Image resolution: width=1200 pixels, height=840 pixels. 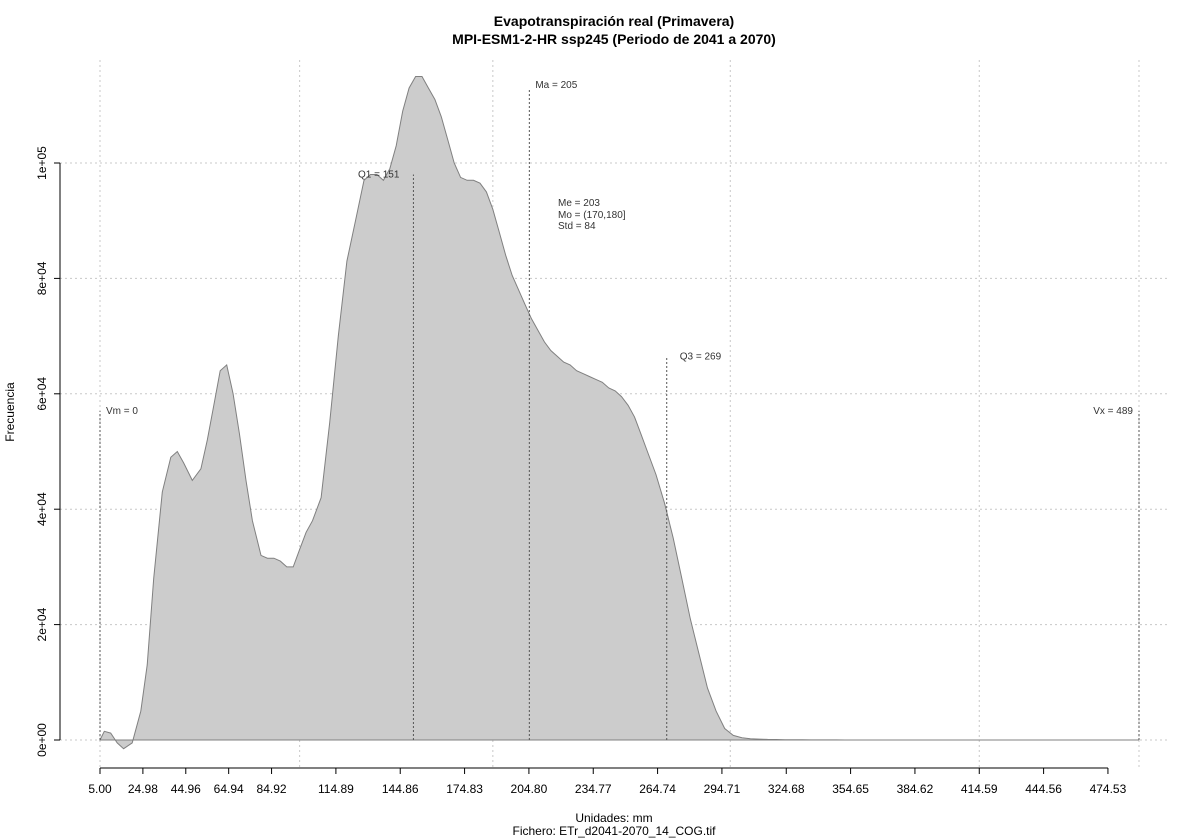 What do you see at coordinates (272, 789) in the screenshot?
I see `x-tick-label: 84.92` at bounding box center [272, 789].